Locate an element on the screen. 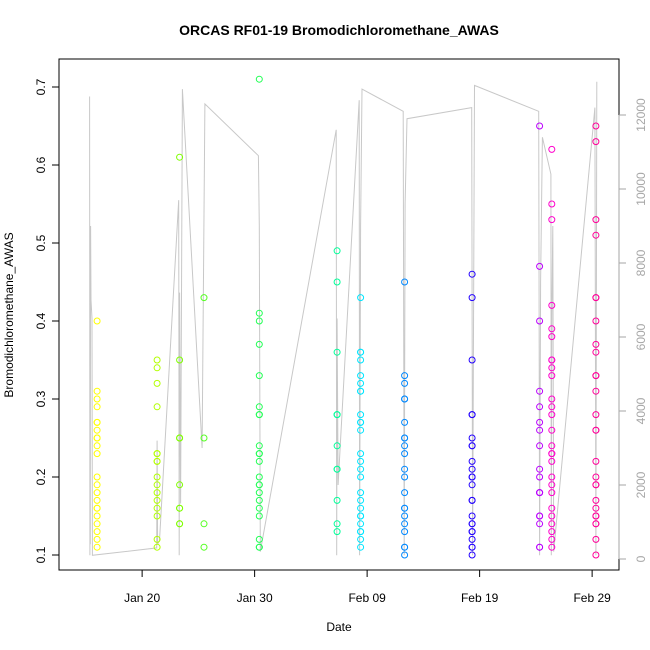 The height and width of the screenshot is (650, 650). x-tick-label: Jan 20 is located at coordinates (142, 598).